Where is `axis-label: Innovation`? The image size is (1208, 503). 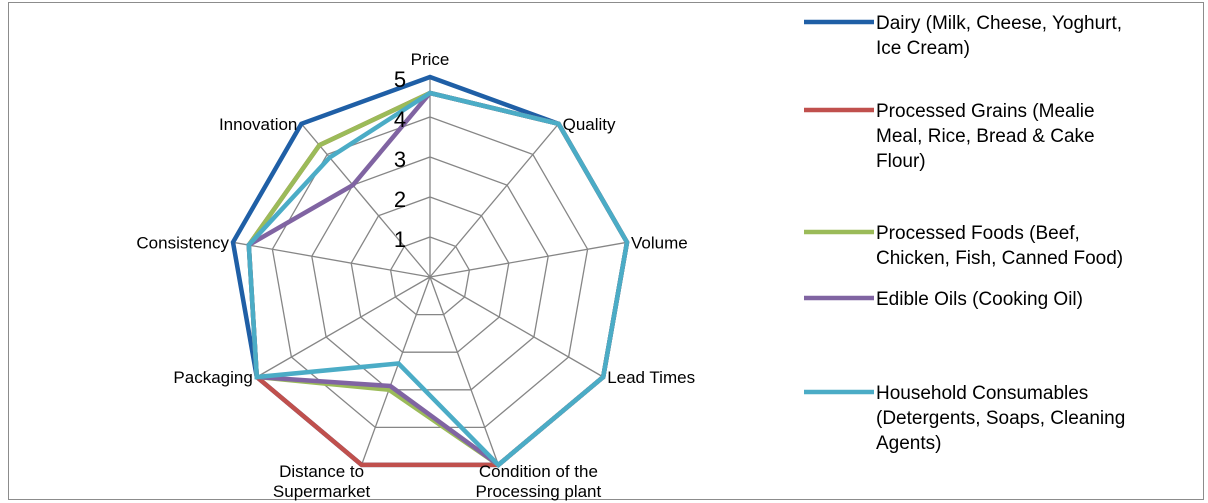 axis-label: Innovation is located at coordinates (258, 124).